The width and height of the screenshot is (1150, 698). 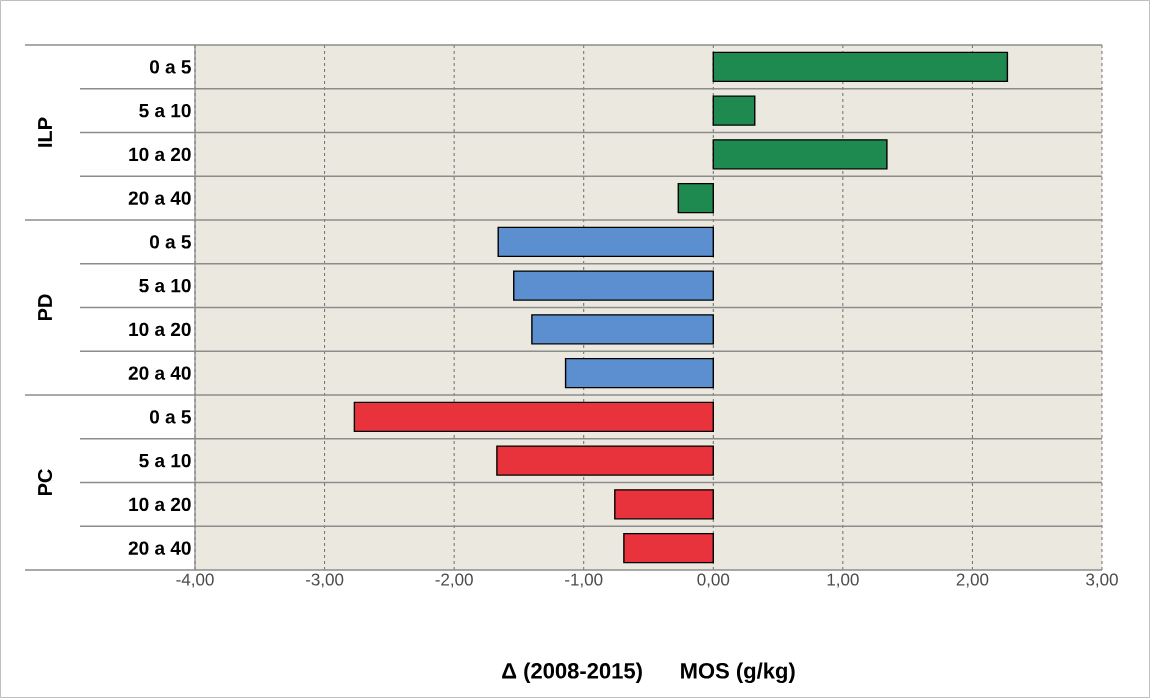 What do you see at coordinates (713, 580) in the screenshot?
I see `x-tick-label: 0,00` at bounding box center [713, 580].